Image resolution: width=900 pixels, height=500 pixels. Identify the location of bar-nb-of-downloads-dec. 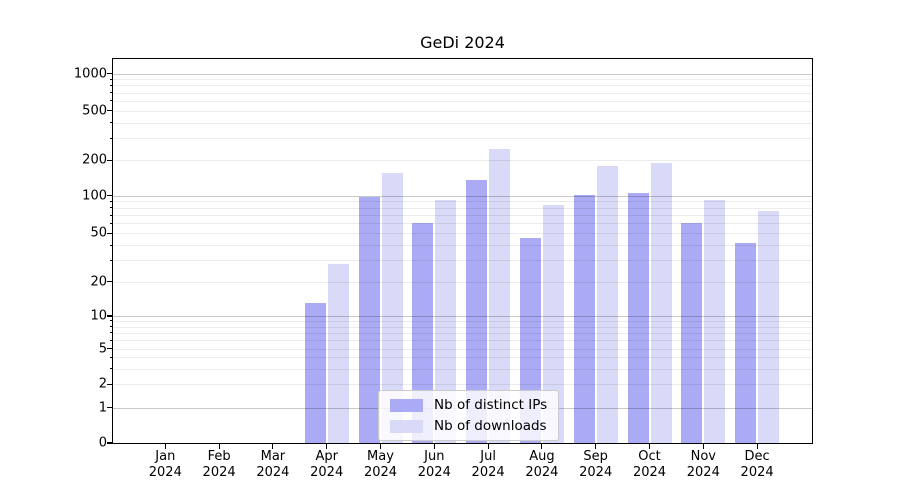
(769, 326).